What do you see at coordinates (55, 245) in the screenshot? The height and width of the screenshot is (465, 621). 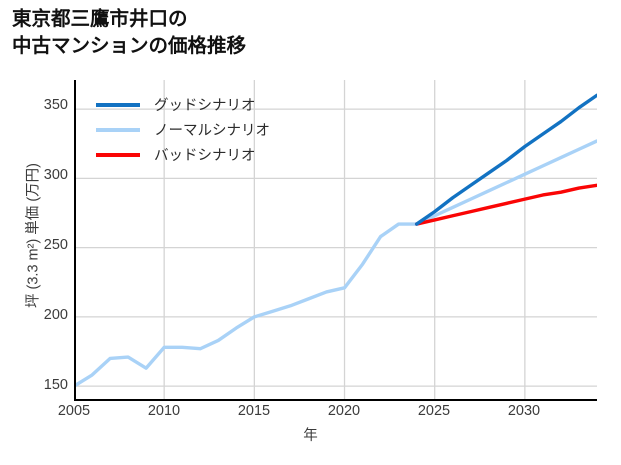 I see `y-tick-250: 250` at bounding box center [55, 245].